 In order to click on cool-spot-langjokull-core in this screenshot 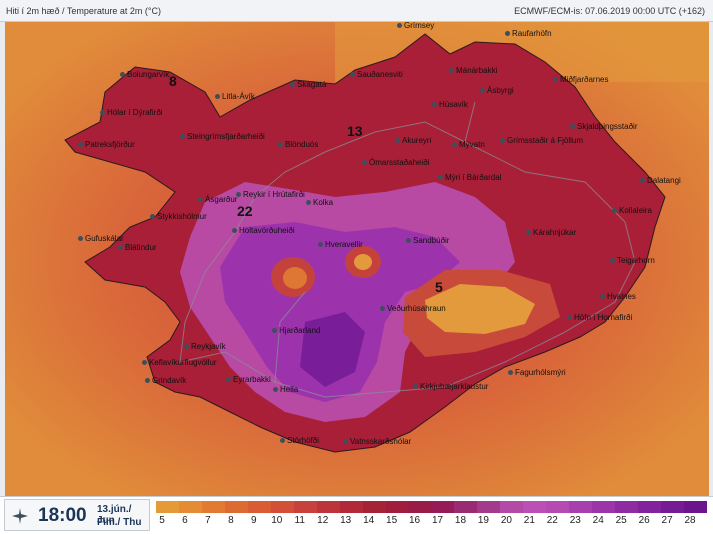, I will do `click(363, 262)`.